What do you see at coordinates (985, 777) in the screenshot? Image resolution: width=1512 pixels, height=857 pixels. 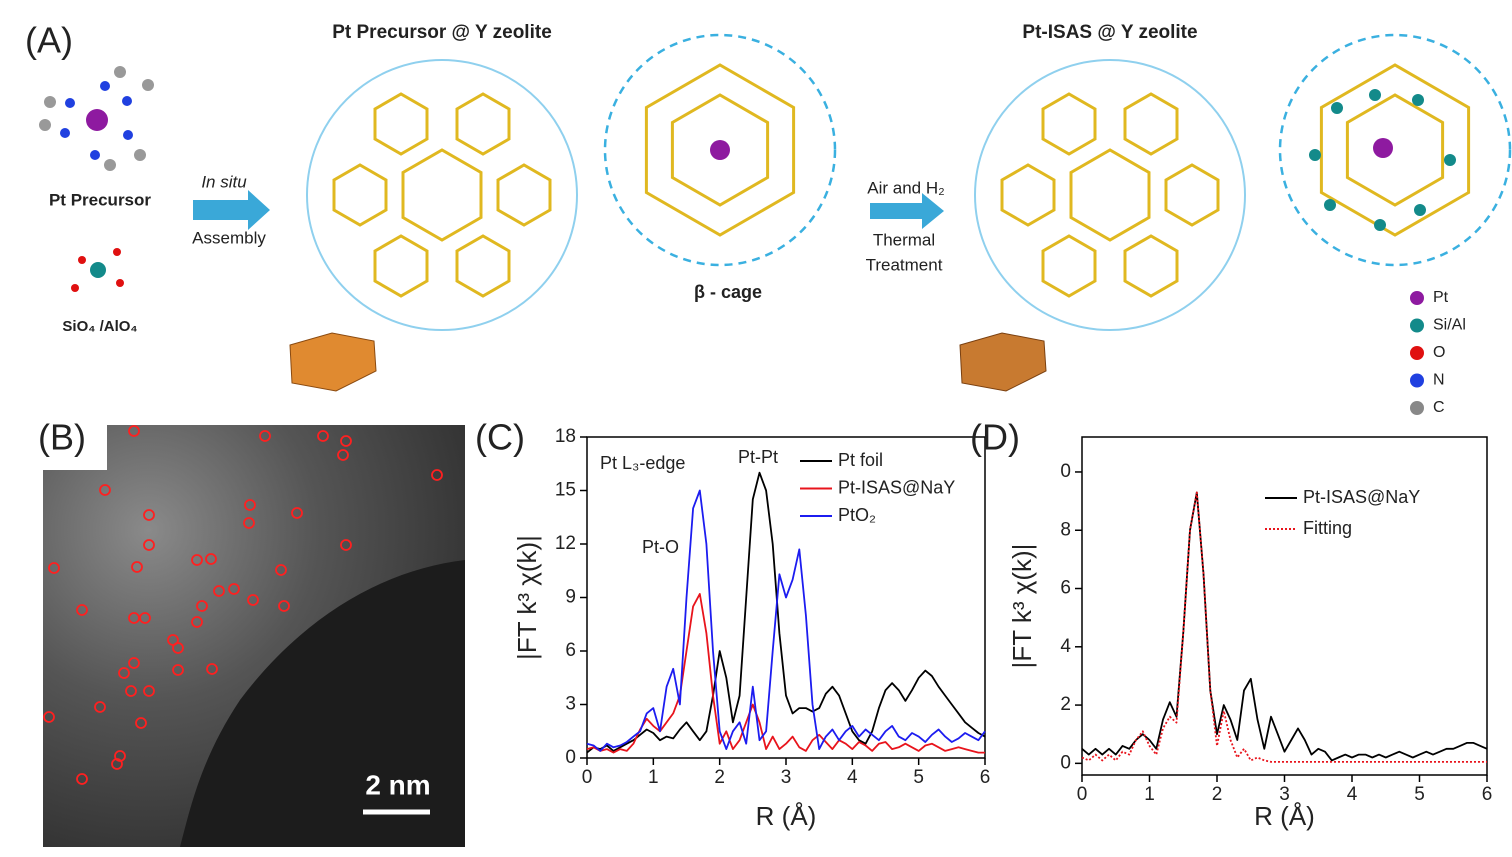 I see `x-tick-label: 6` at bounding box center [985, 777].